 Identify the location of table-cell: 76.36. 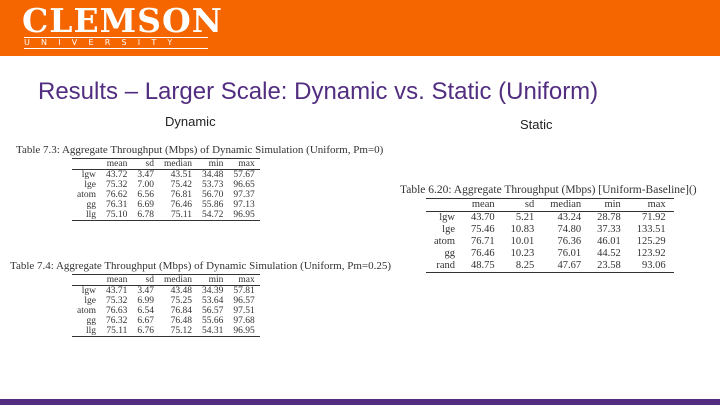
(569, 241).